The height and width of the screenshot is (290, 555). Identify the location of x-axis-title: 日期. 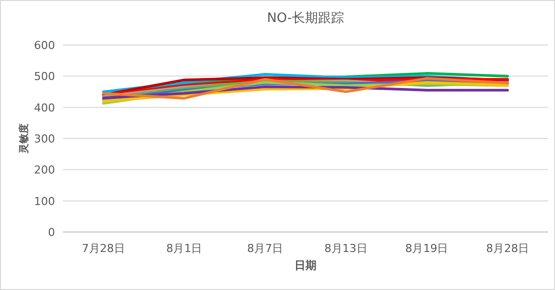
(305, 265).